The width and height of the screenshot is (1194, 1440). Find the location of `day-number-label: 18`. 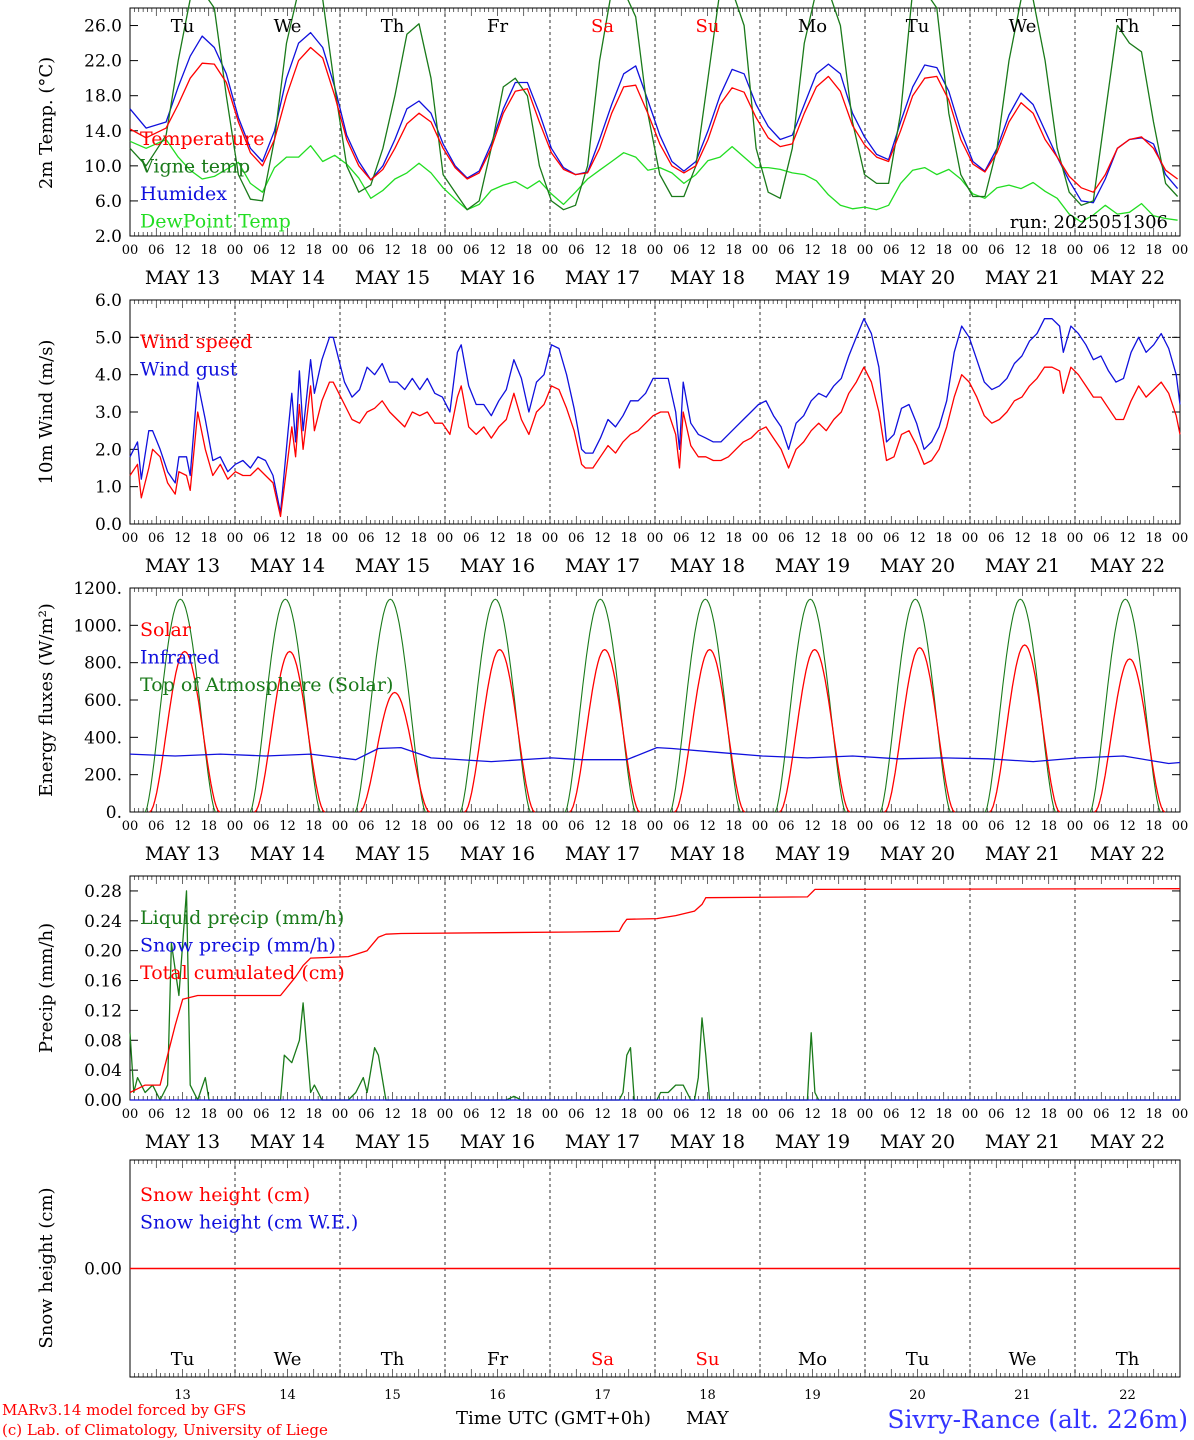

day-number-label: 18 is located at coordinates (707, 1395).